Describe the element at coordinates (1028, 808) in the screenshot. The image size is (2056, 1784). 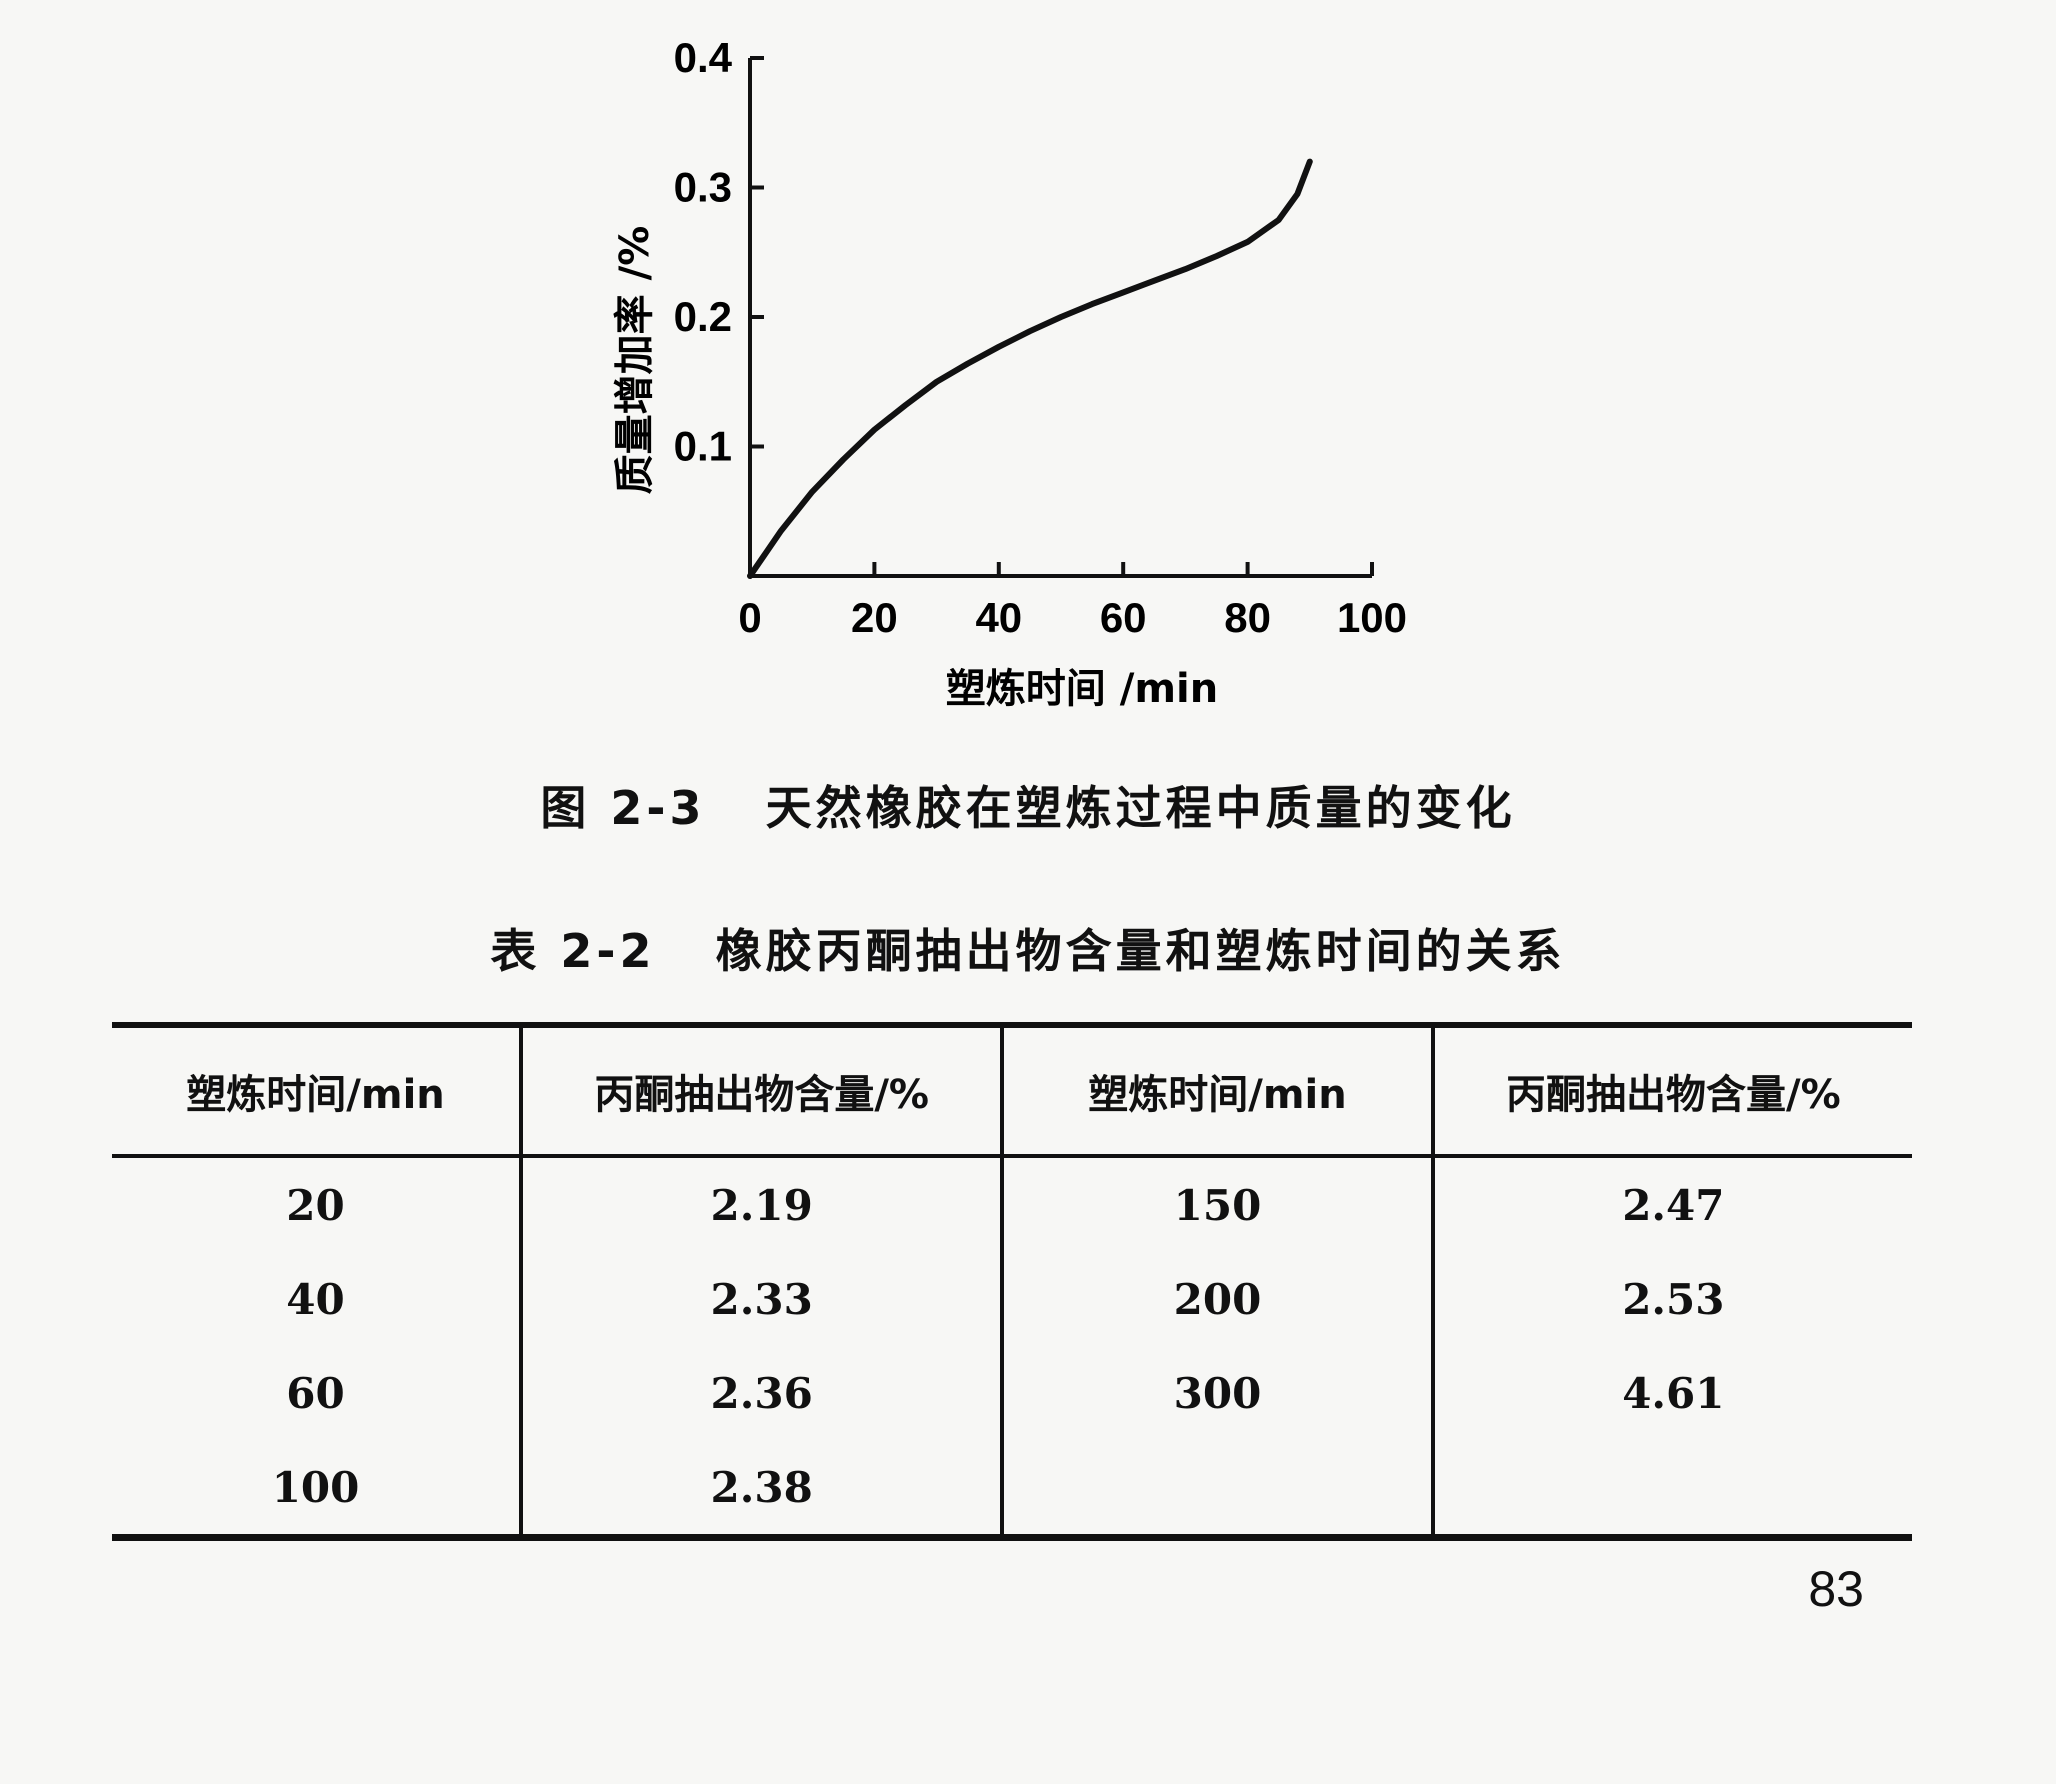
I see `figure-caption: 图 2-3 天然橡胶在塑炼过程中质量的变化` at that location.